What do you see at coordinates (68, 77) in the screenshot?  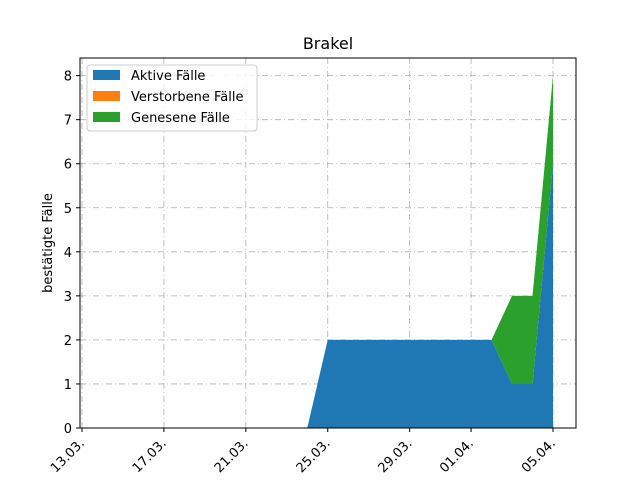 I see `y-tick-label: 8` at bounding box center [68, 77].